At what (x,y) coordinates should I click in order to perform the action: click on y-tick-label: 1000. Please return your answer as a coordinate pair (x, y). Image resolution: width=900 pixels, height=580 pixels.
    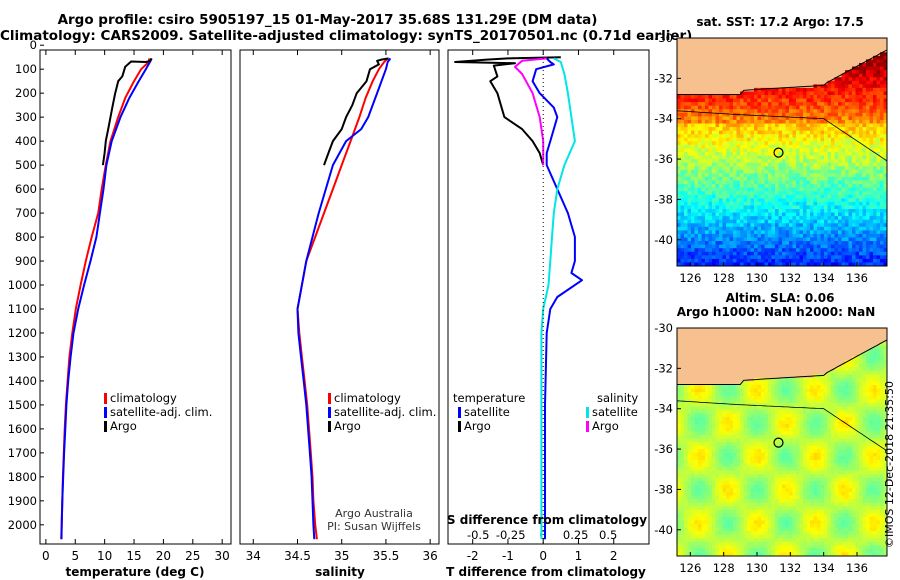
    Looking at the image, I should click on (22, 285).